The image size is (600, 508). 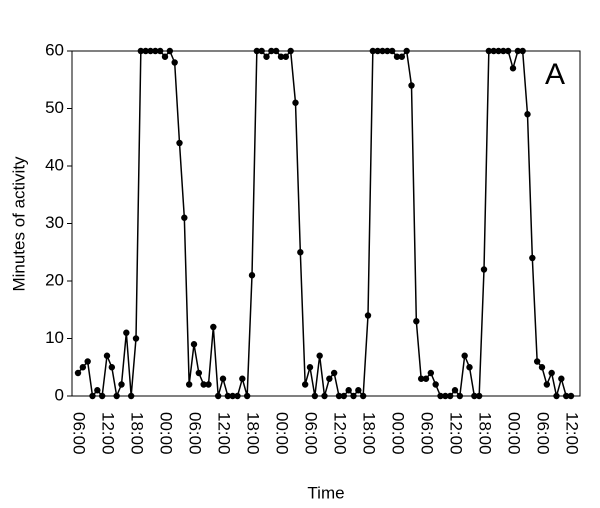 I want to click on y-axis-label: Minutes of activity, so click(x=18, y=224).